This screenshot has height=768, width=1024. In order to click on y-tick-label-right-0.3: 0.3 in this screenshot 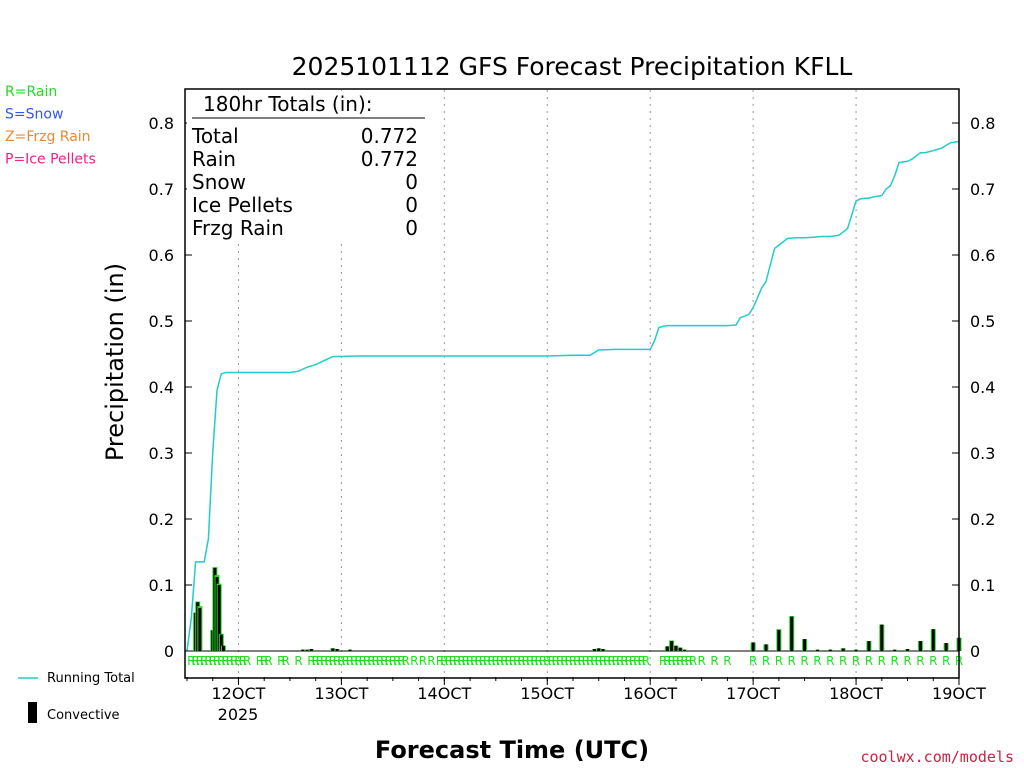, I will do `click(982, 453)`.